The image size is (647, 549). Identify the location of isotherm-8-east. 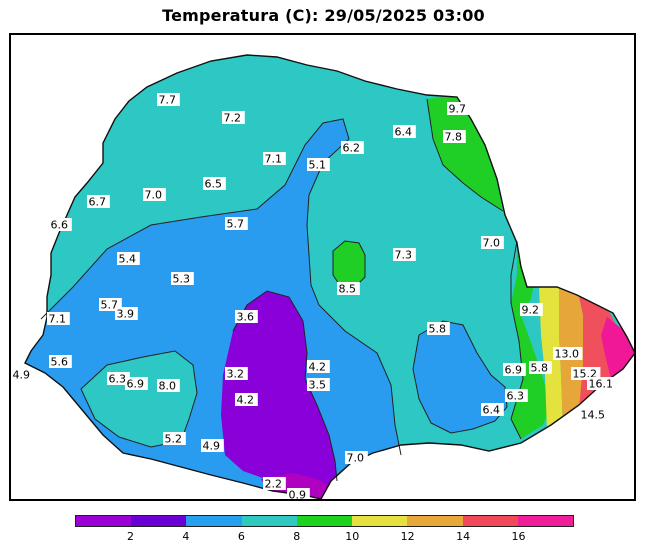
(517, 340).